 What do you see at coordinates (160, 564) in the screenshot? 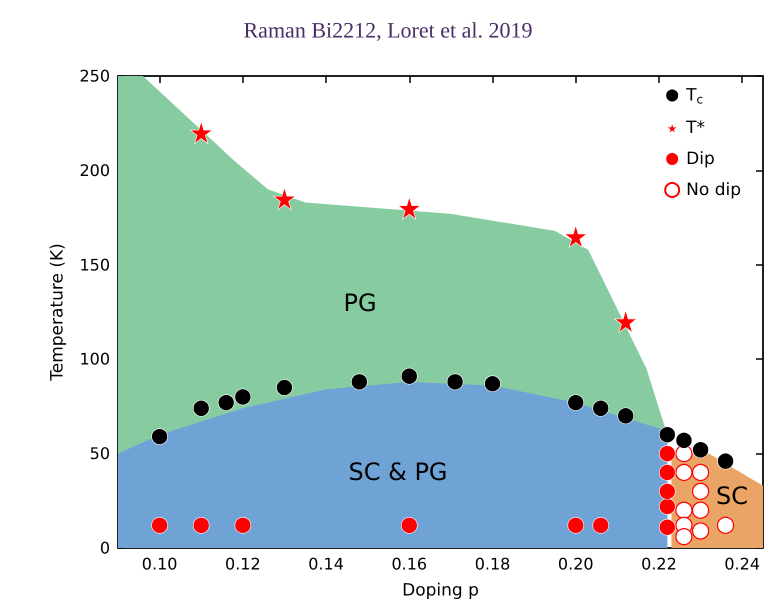
I see `x-tick-label: 0.10` at bounding box center [160, 564].